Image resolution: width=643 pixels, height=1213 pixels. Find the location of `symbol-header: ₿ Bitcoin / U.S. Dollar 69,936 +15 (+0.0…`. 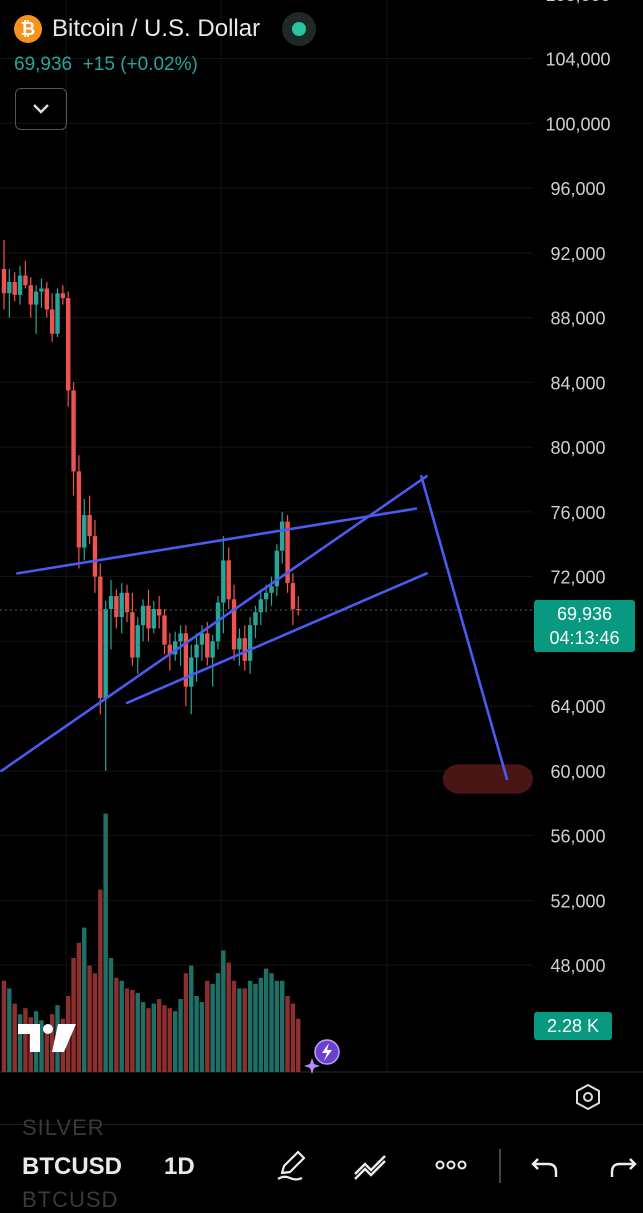

symbol-header: ₿ Bitcoin / U.S. Dollar 69,936 +15 (+0.0… is located at coordinates (165, 44).